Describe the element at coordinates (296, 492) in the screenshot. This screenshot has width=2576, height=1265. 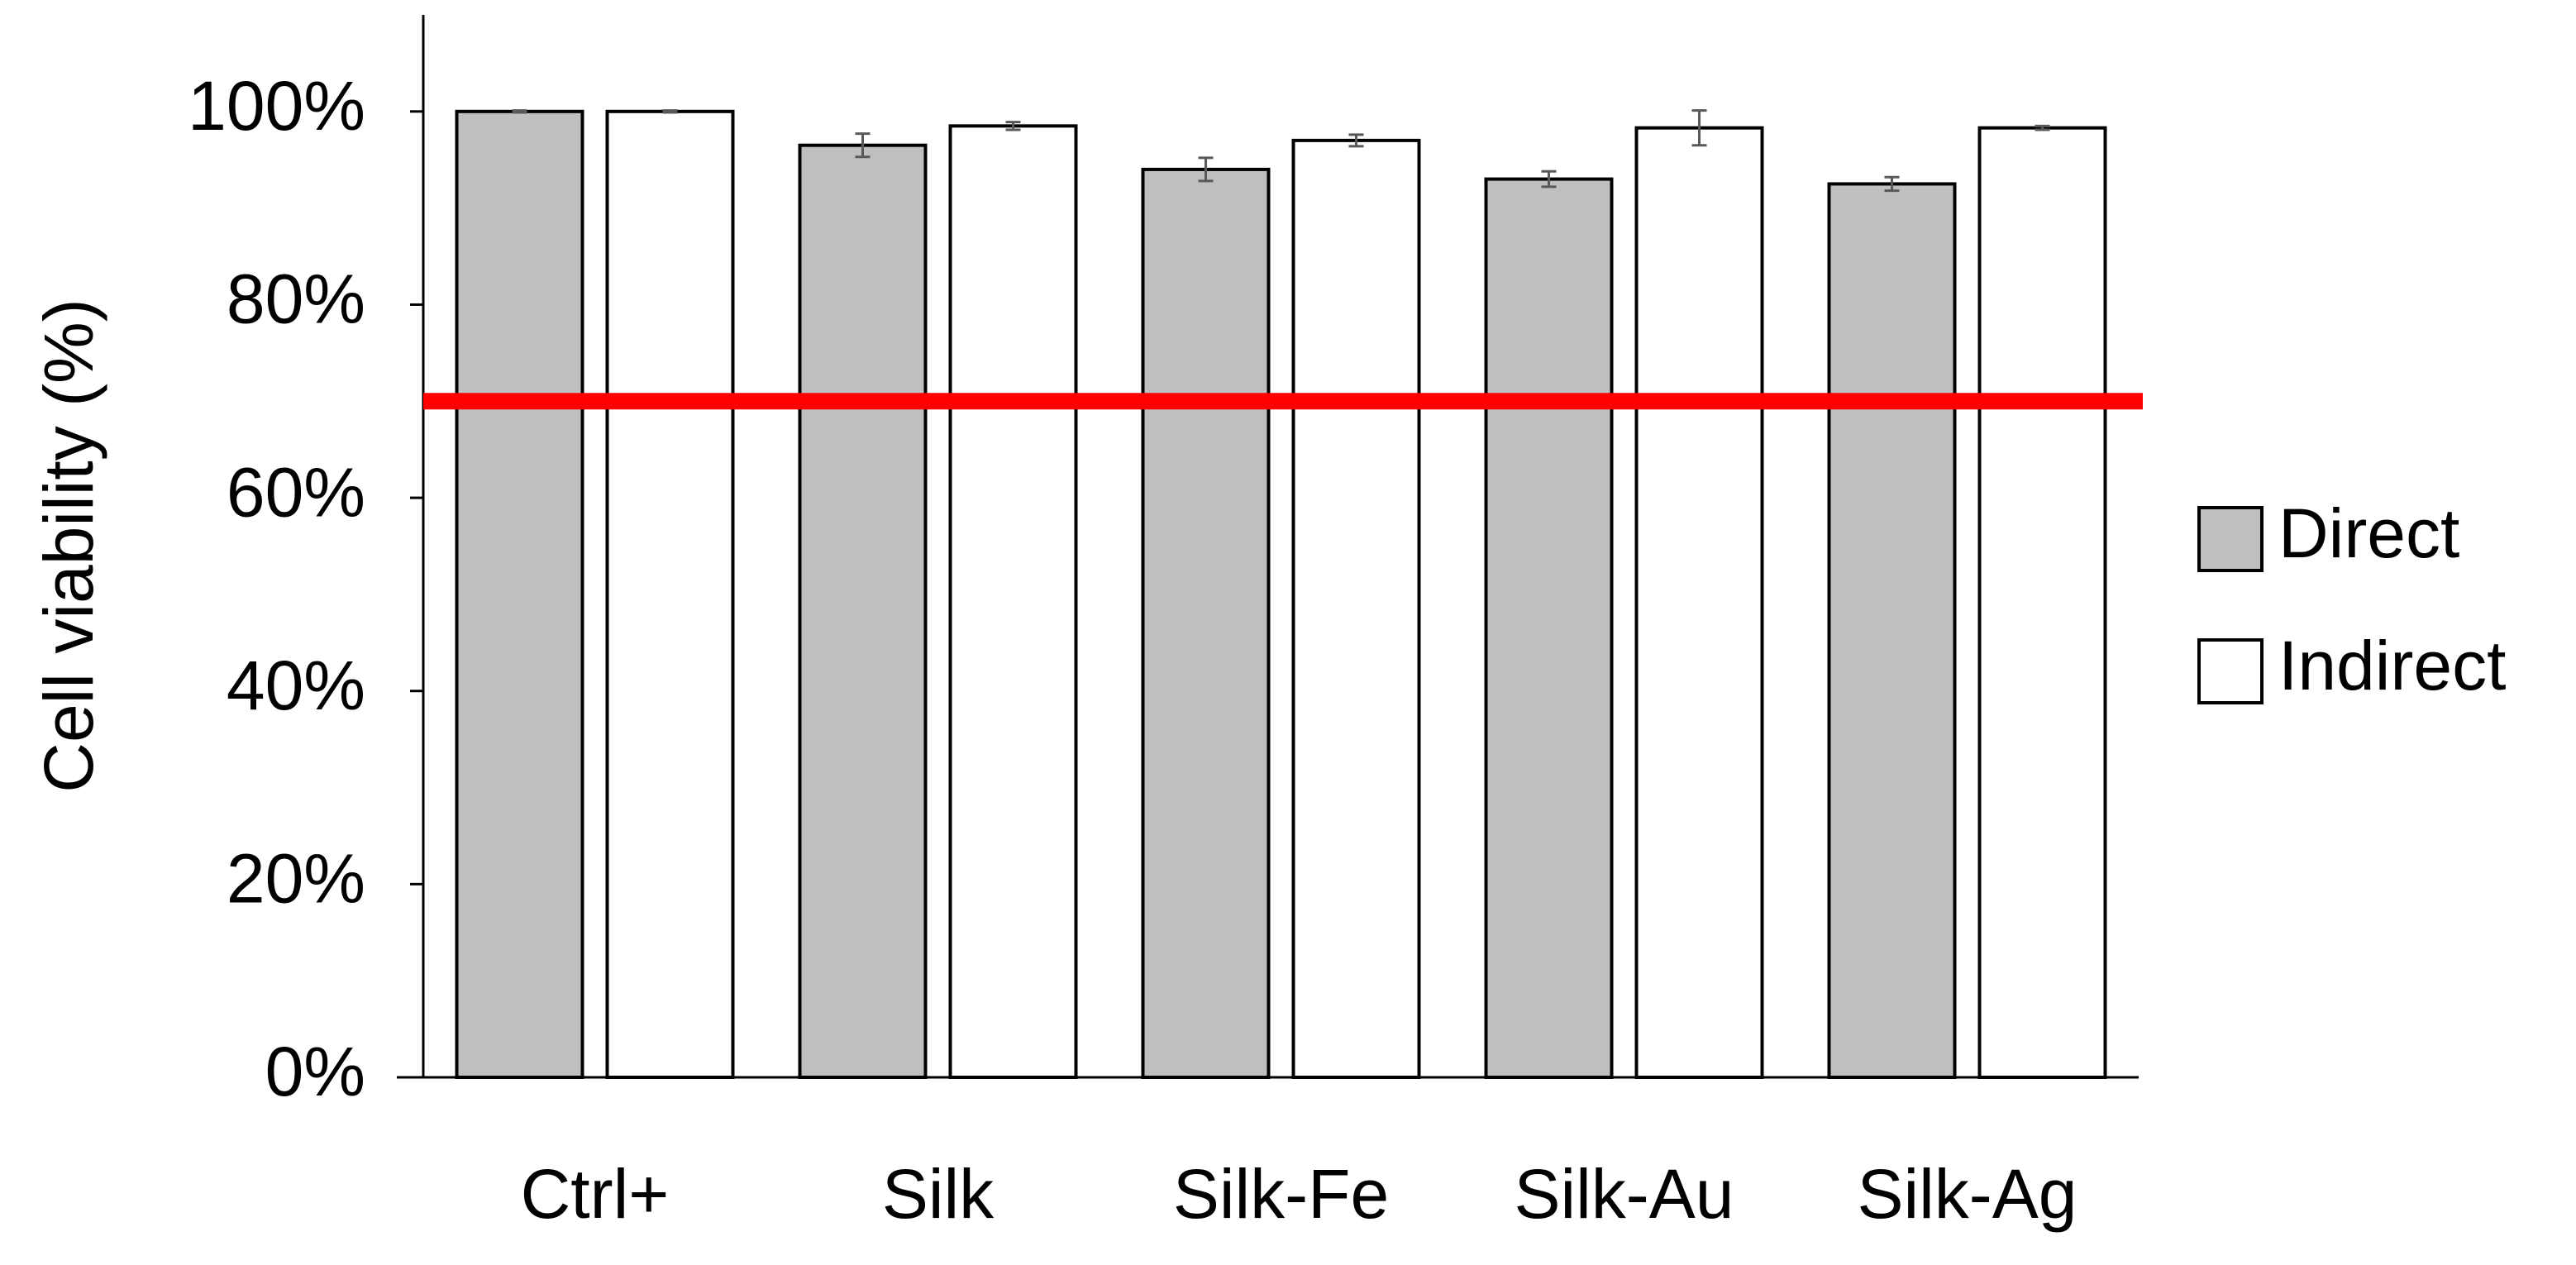
I see `y-tick-label: 60%` at that location.